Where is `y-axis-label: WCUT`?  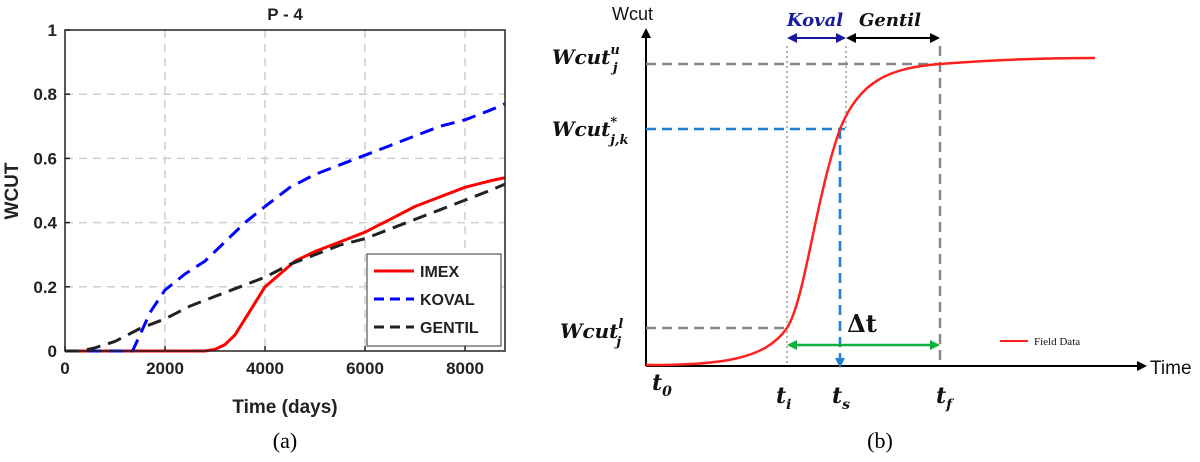 y-axis-label: WCUT is located at coordinates (12, 190).